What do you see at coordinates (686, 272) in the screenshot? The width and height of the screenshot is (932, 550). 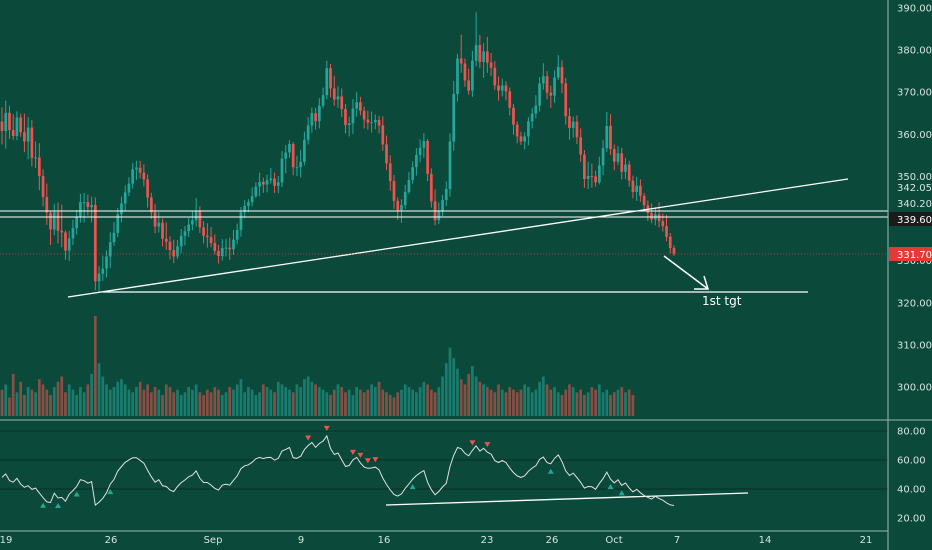 I see `target-arrow-line` at bounding box center [686, 272].